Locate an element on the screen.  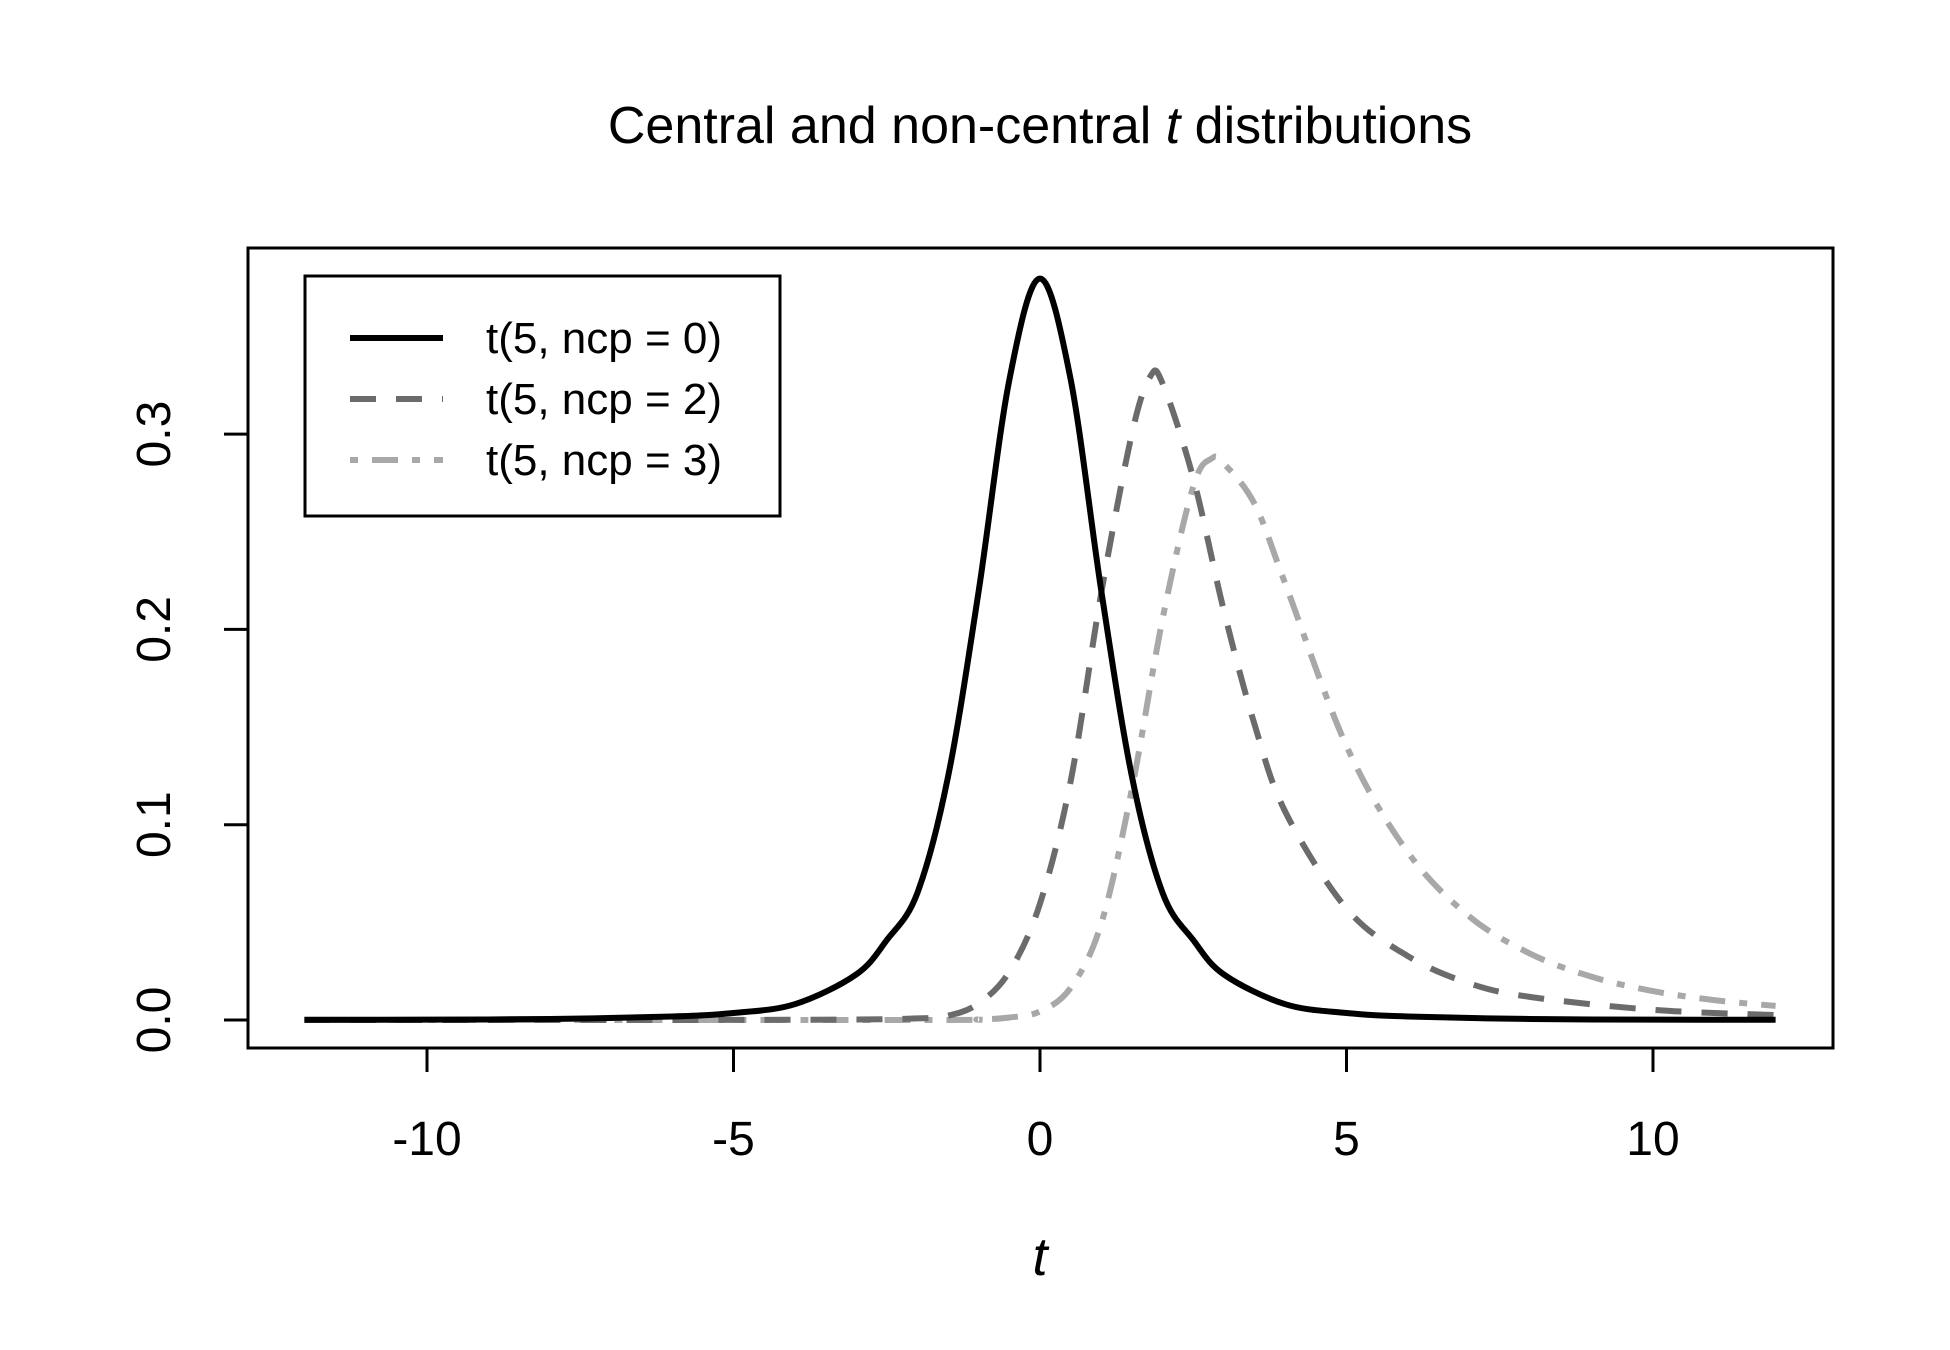
x-tick-label: -10 is located at coordinates (426, 1139).